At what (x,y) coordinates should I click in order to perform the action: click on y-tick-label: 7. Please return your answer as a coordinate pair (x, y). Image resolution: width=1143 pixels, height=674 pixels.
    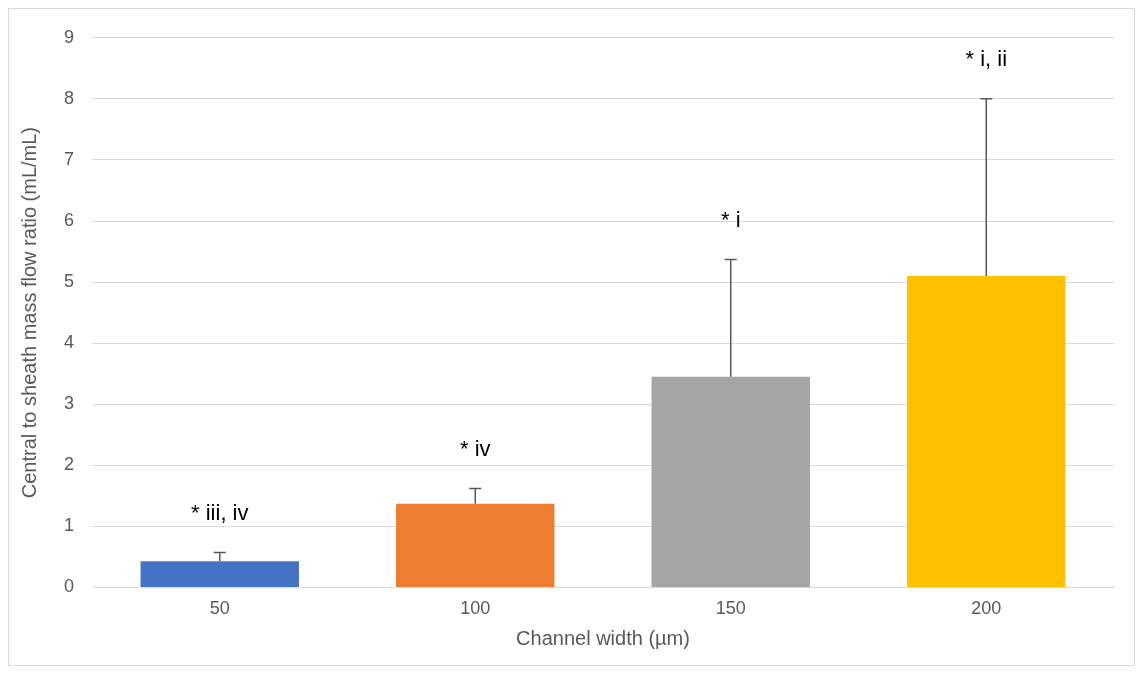
    Looking at the image, I should click on (69, 158).